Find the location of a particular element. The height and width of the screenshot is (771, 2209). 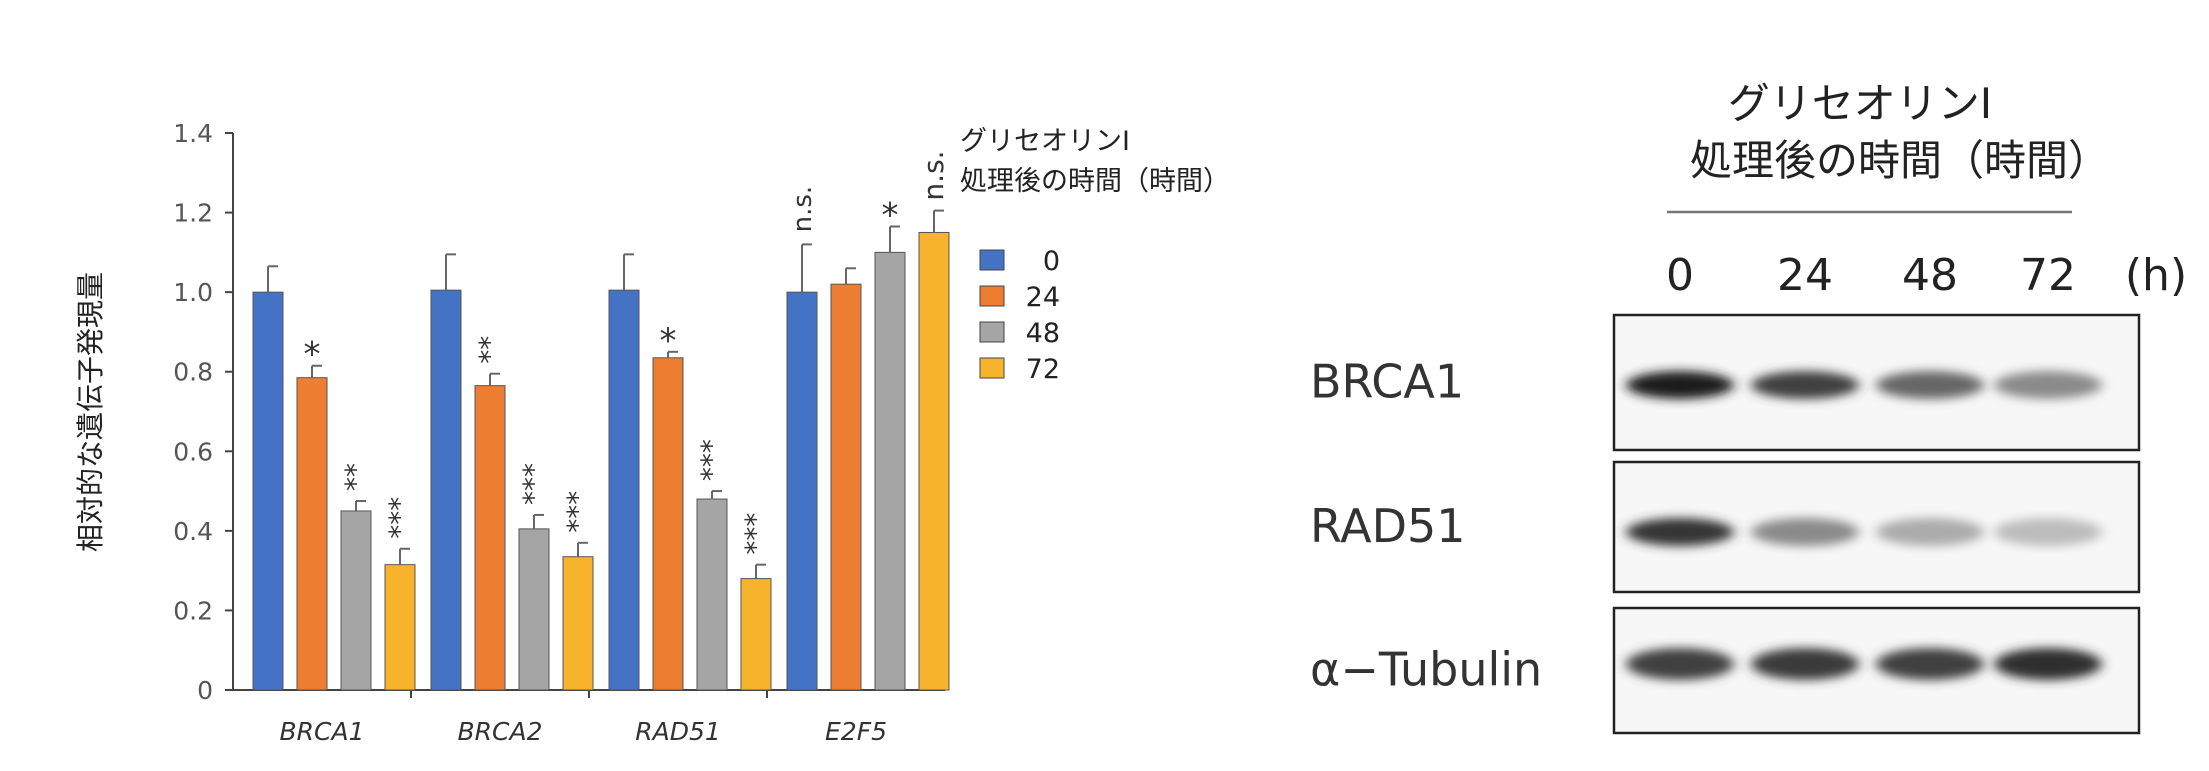

x-tick-label: BRCA1 is located at coordinates (322, 731).